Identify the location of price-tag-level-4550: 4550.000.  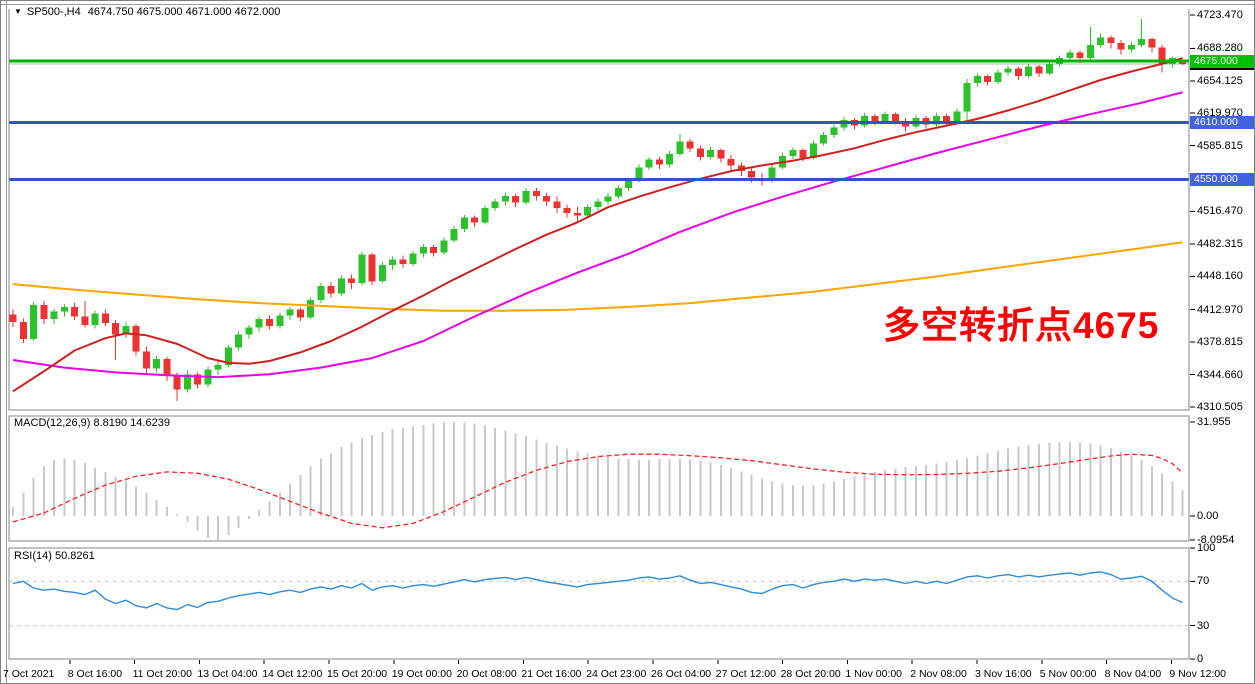
(1222, 180).